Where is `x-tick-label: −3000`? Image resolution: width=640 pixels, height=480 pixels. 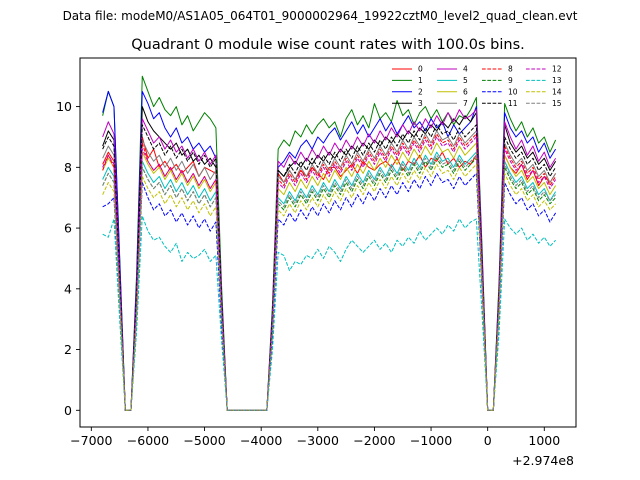 x-tick-label: −3000 is located at coordinates (318, 440).